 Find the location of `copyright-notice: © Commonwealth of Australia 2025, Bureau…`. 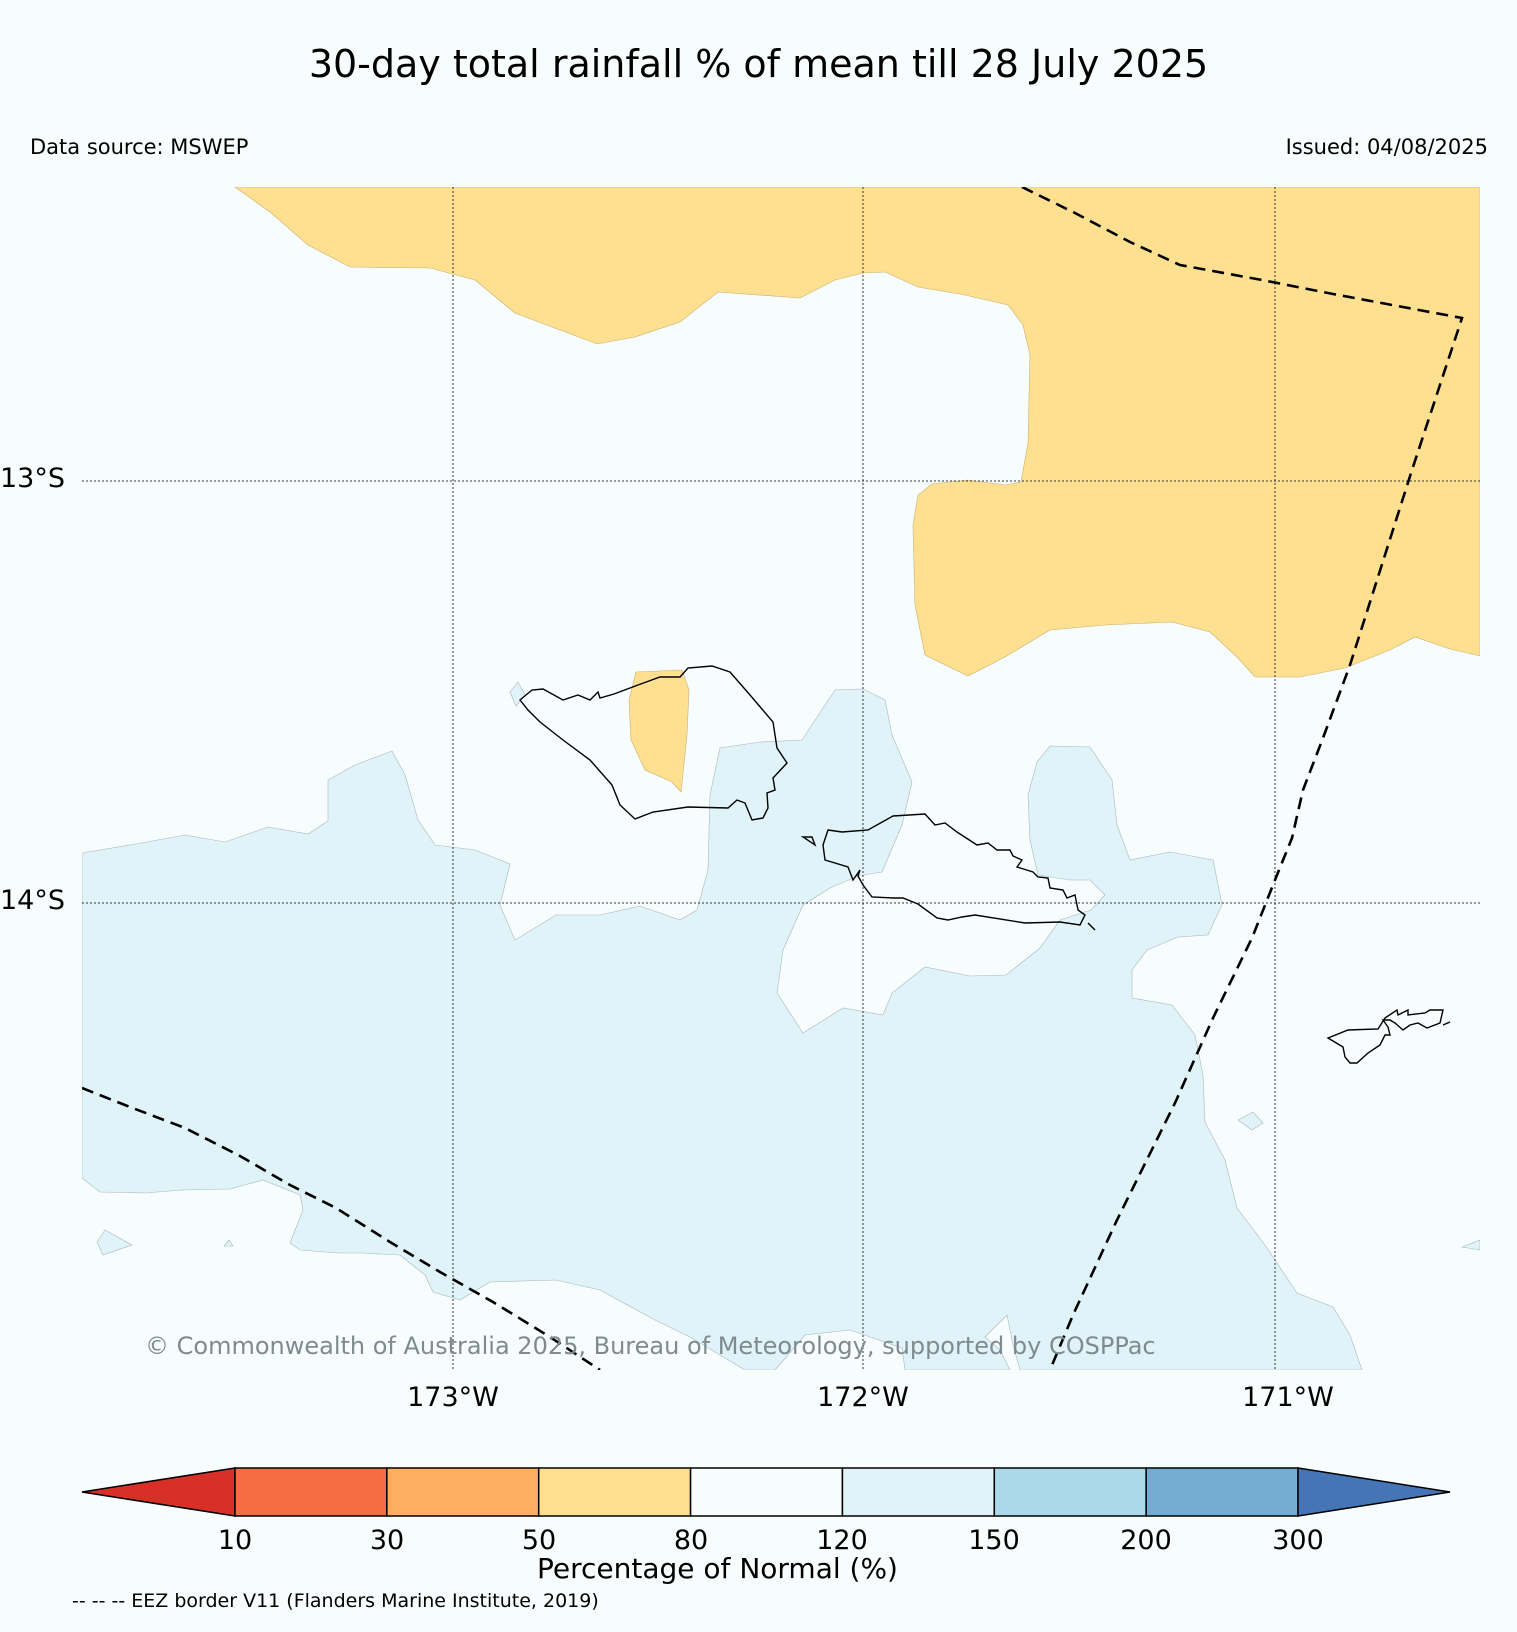

copyright-notice: © Commonwealth of Australia 2025, Bureau… is located at coordinates (650, 1346).